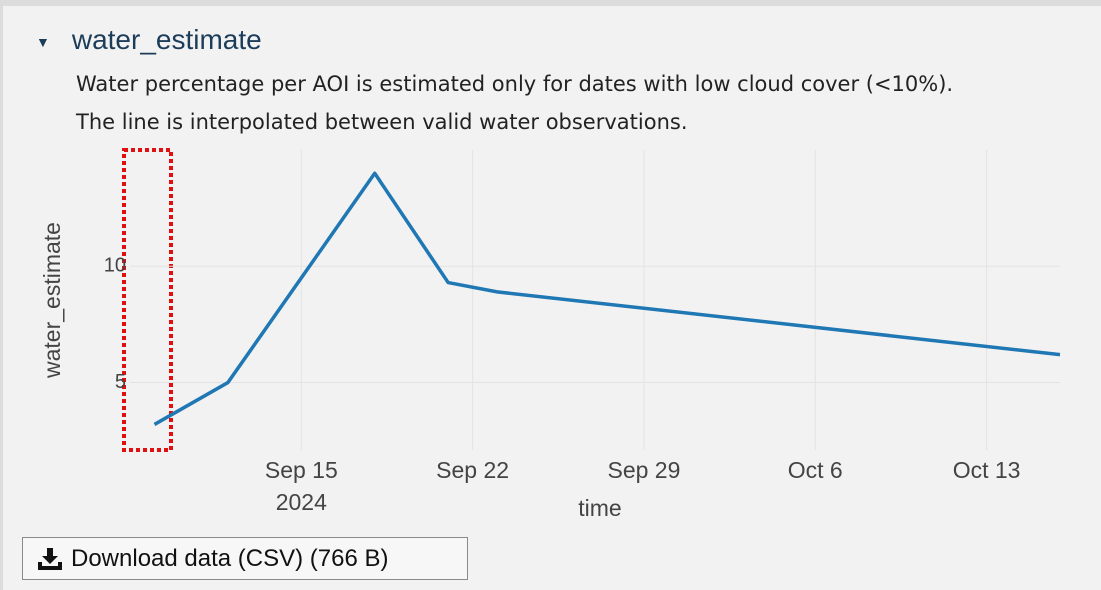  What do you see at coordinates (301, 502) in the screenshot?
I see `x-year-label: 2024` at bounding box center [301, 502].